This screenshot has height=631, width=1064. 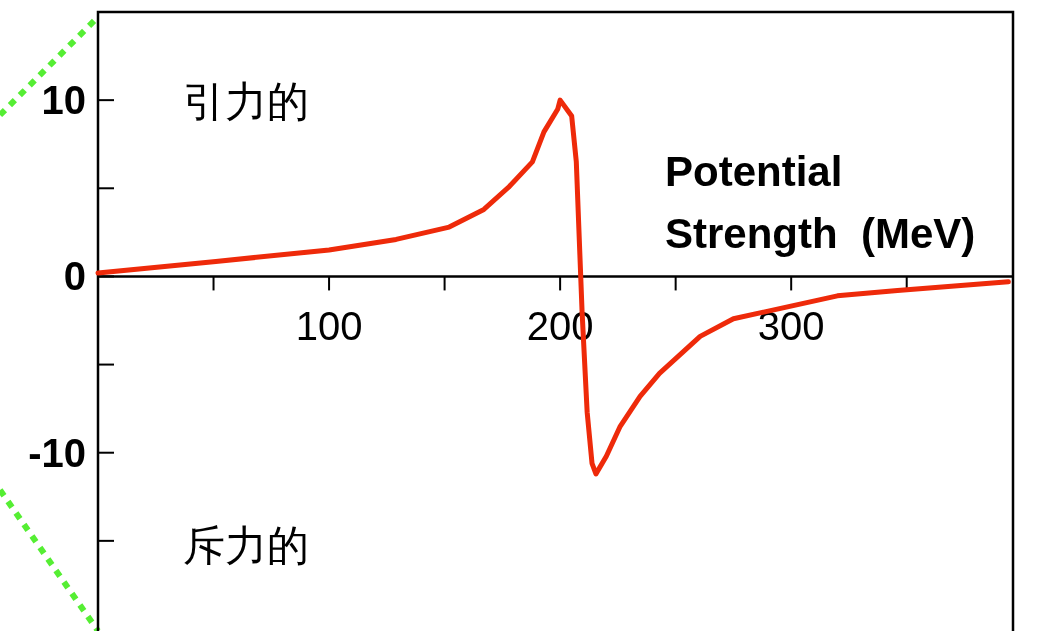 What do you see at coordinates (791, 326) in the screenshot?
I see `x-tick-label: 300` at bounding box center [791, 326].